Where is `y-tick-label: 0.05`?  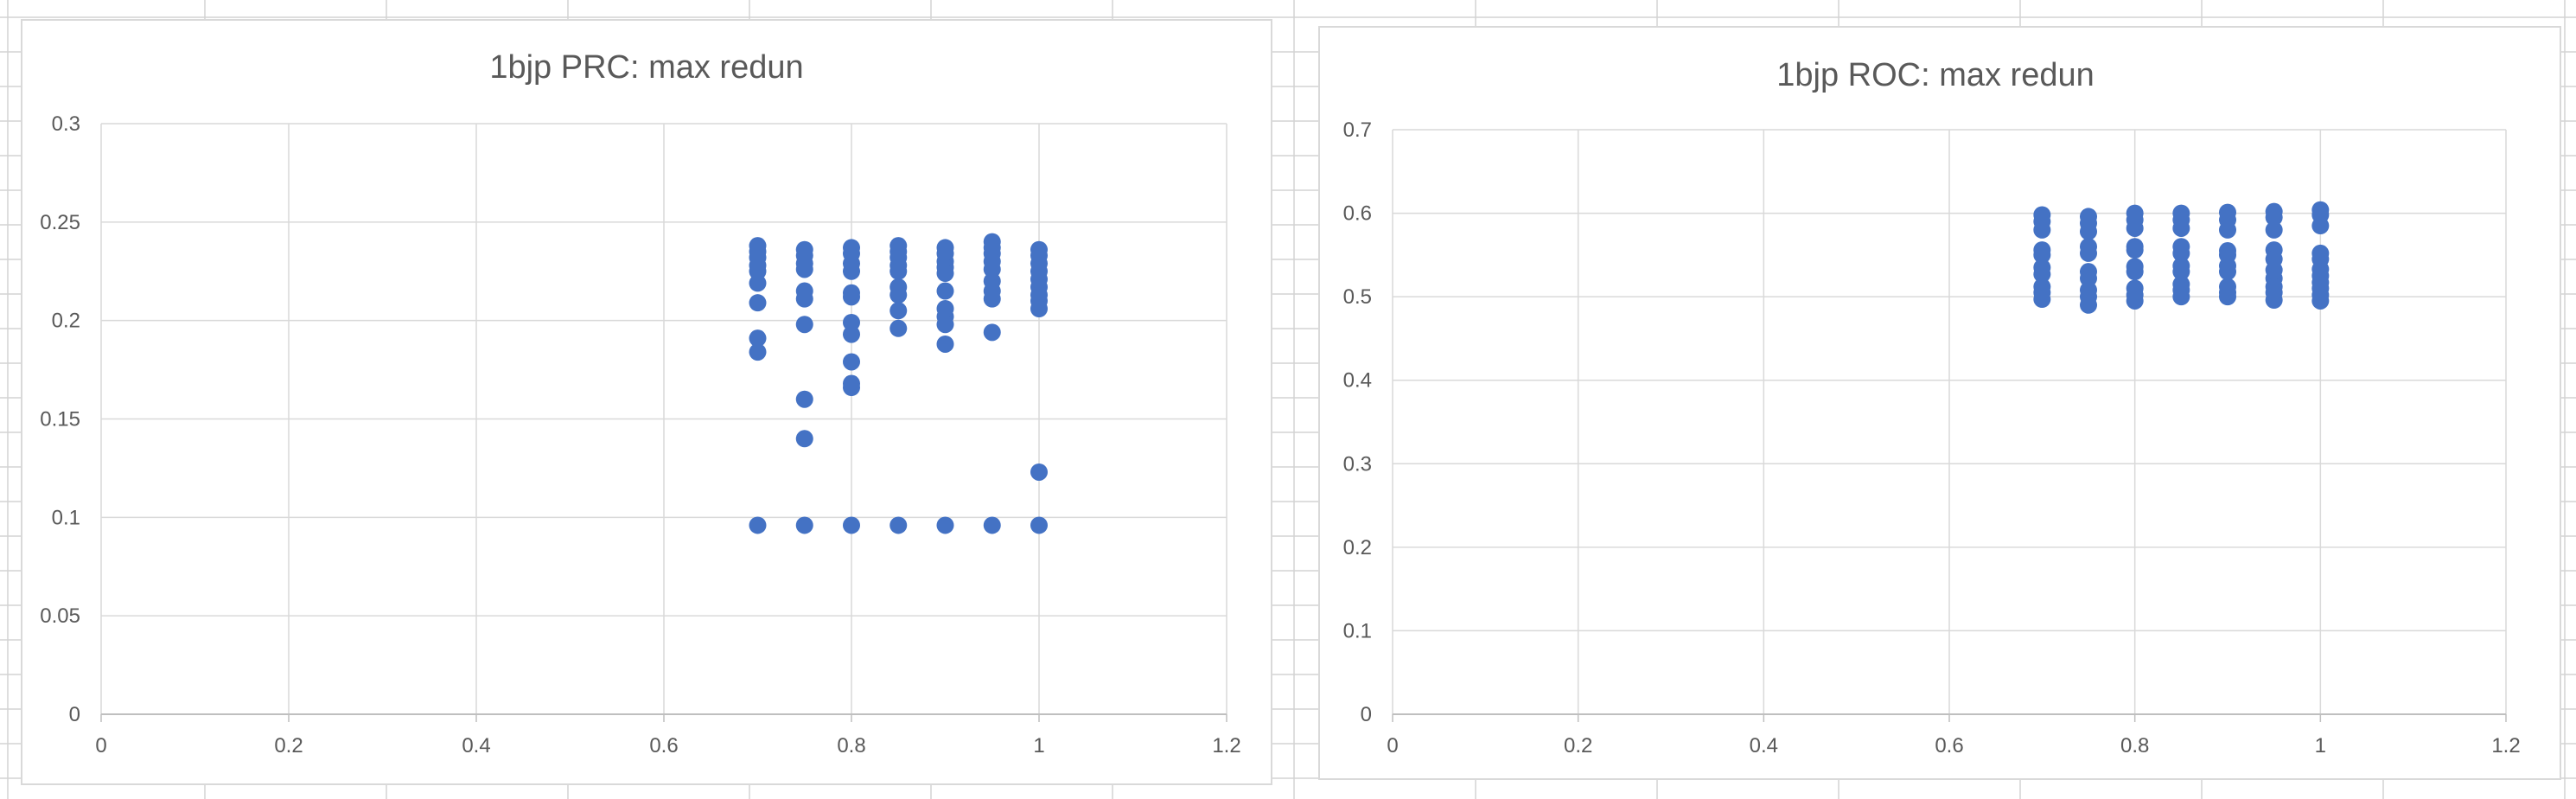
y-tick-label: 0.05 is located at coordinates (60, 616).